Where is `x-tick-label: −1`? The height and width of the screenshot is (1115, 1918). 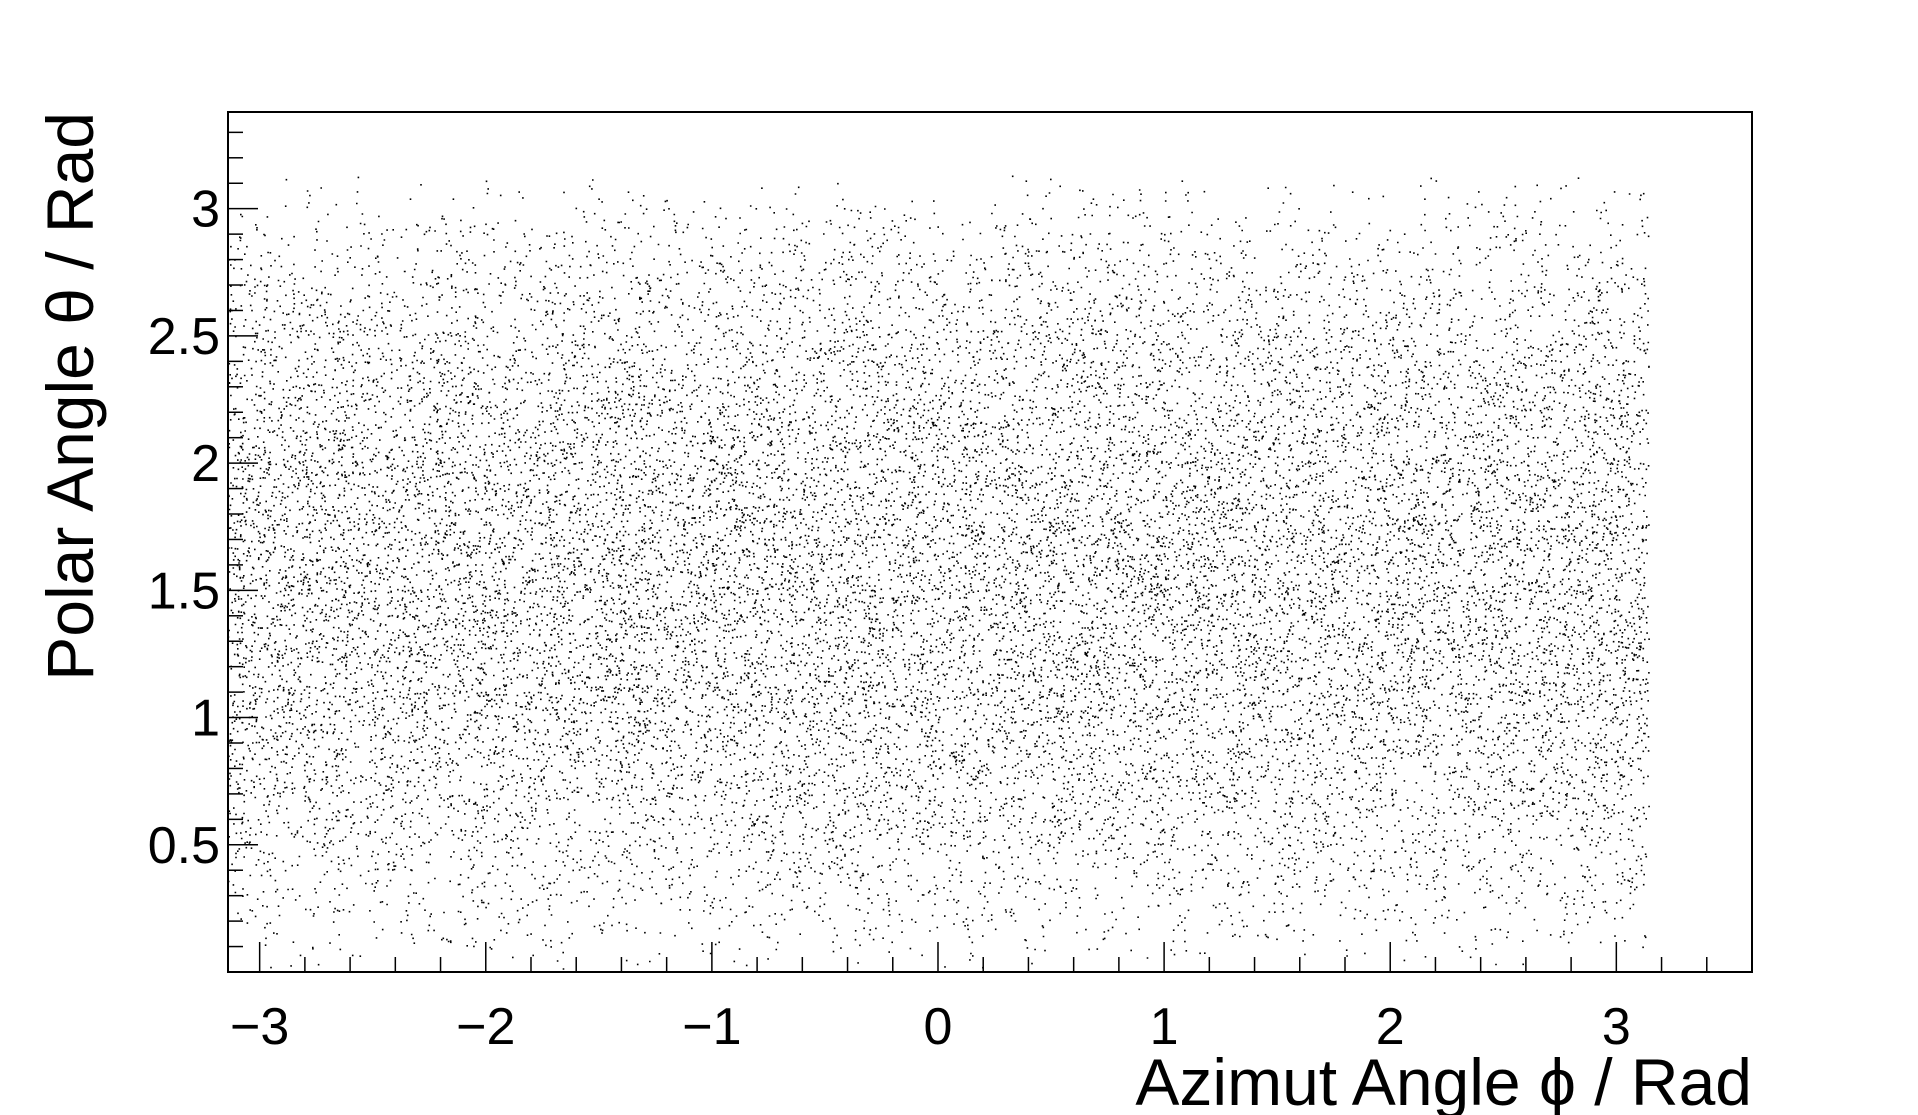
x-tick-label: −1 is located at coordinates (711, 1027).